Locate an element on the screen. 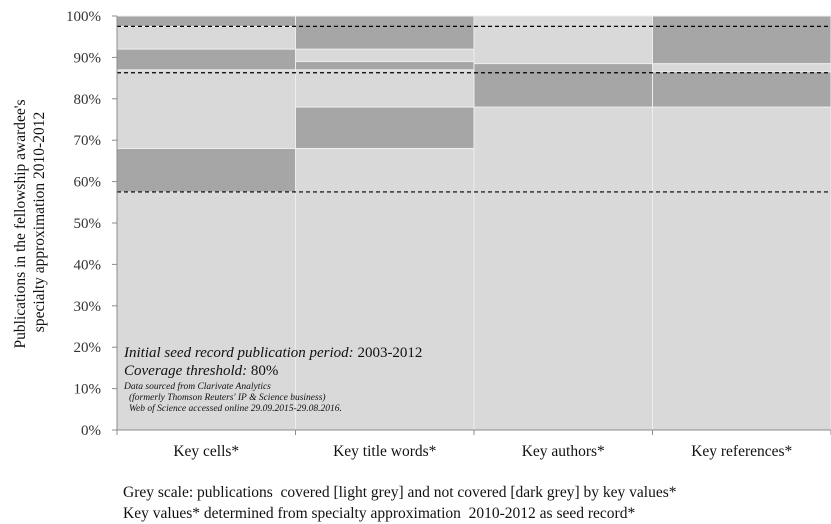 Image resolution: width=831 pixels, height=524 pixels. y-axis-title-line-1: Publications in the fellowship awardee's is located at coordinates (20, 223).